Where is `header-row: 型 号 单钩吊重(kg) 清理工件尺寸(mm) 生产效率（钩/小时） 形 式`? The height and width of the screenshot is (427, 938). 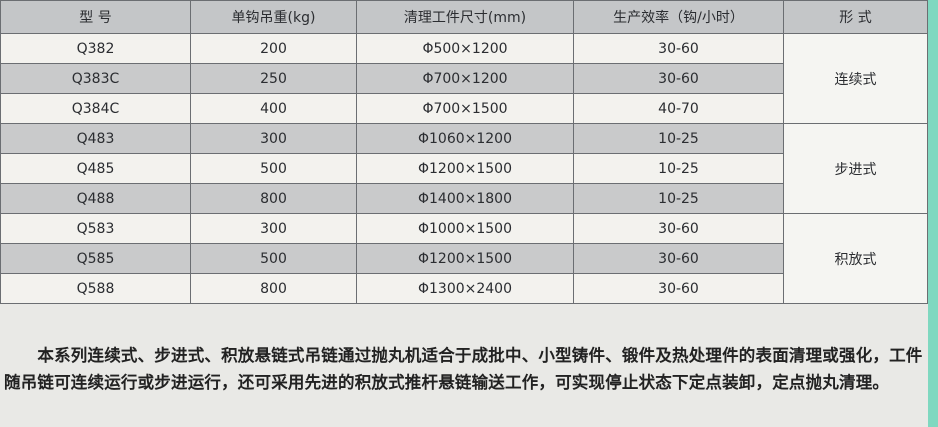 header-row: 型 号 单钩吊重(kg) 清理工件尺寸(mm) 生产效率（钩/小时） 形 式 is located at coordinates (464, 17).